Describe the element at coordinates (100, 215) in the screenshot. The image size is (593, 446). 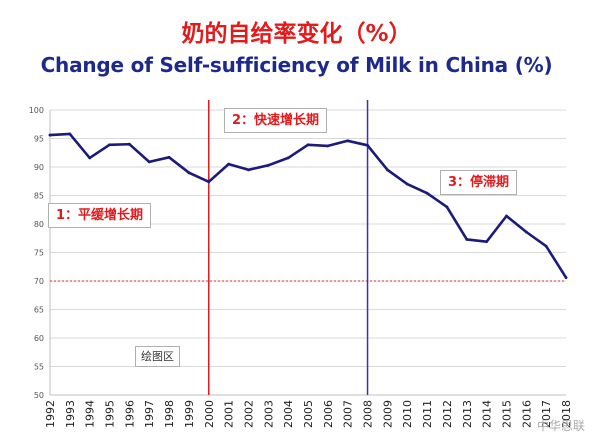
I see `phase-label-1: 1：平缓增长期` at that location.